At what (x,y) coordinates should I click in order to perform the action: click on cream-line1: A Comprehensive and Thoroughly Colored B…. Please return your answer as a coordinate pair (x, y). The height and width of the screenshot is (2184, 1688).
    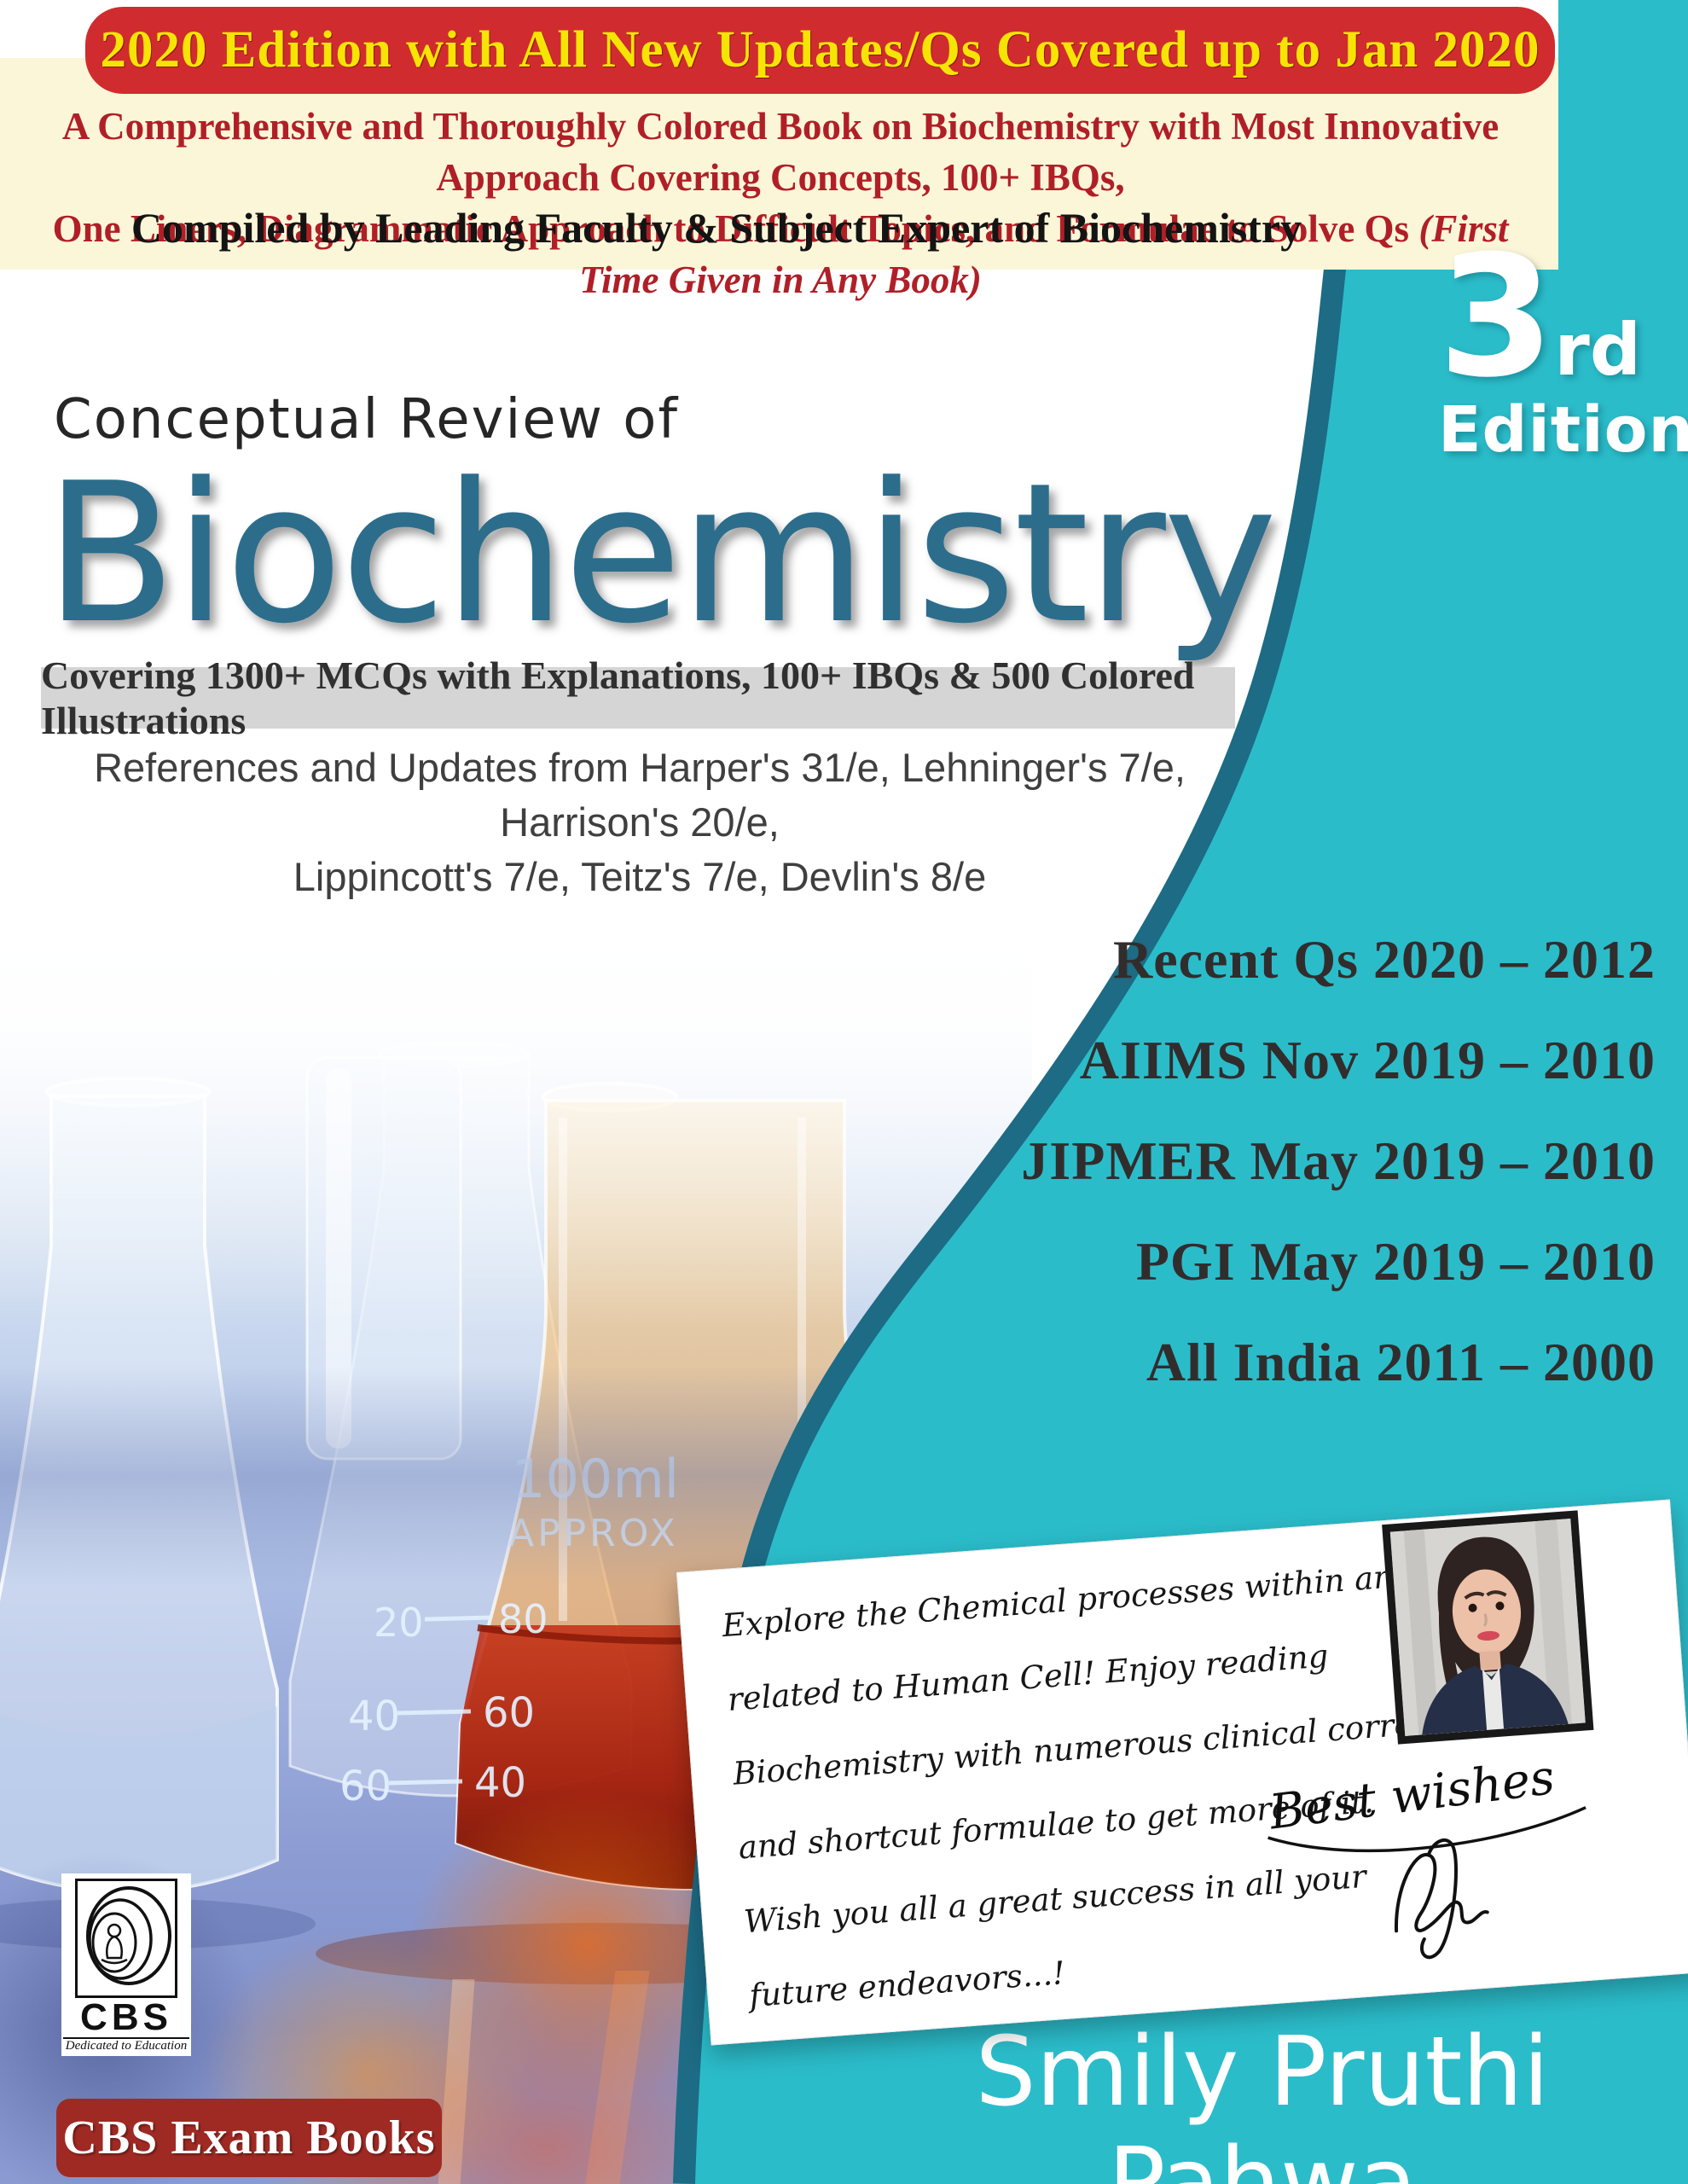
    Looking at the image, I should click on (780, 152).